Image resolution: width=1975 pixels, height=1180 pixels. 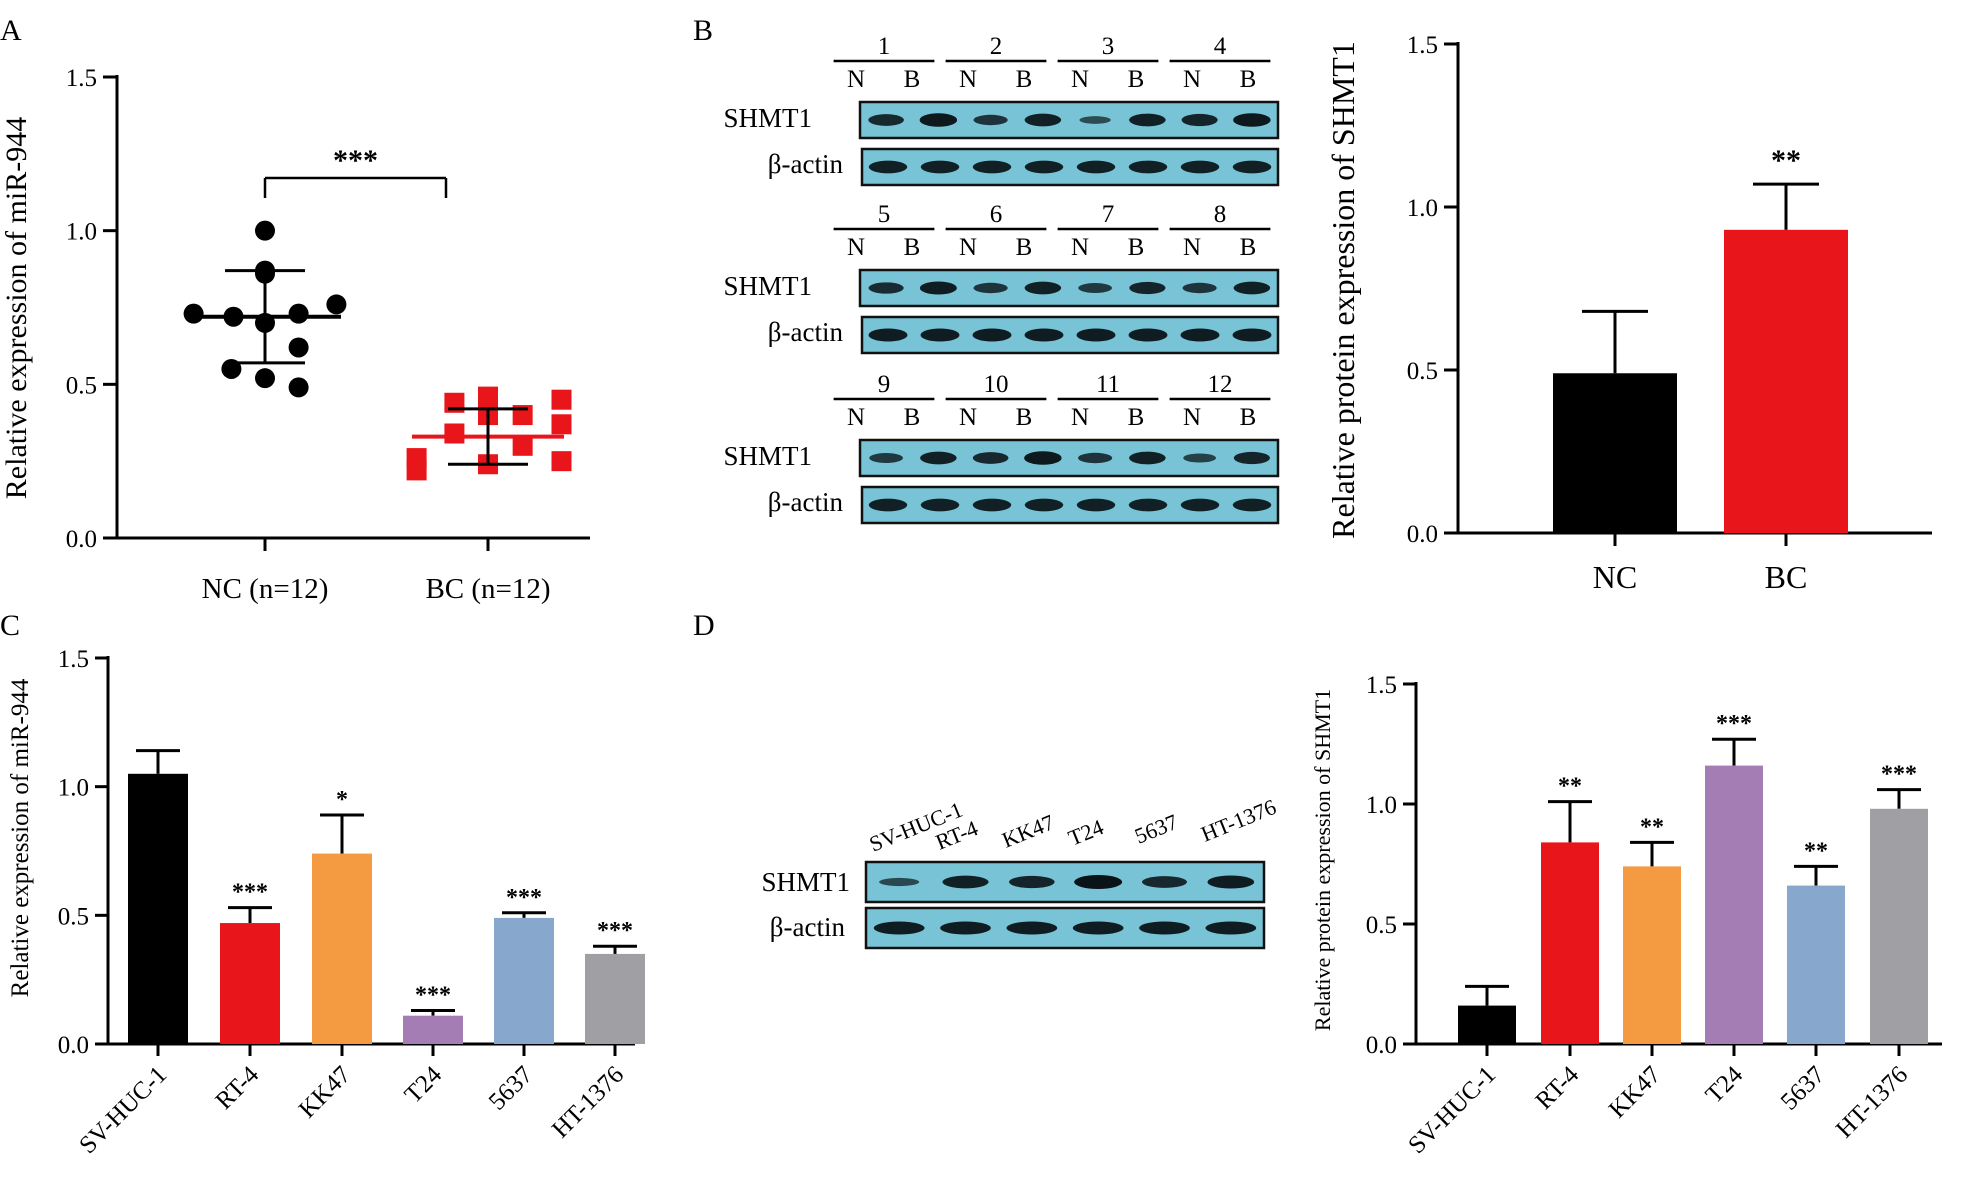 I want to click on pair-number-1-0: 5, so click(x=884, y=214).